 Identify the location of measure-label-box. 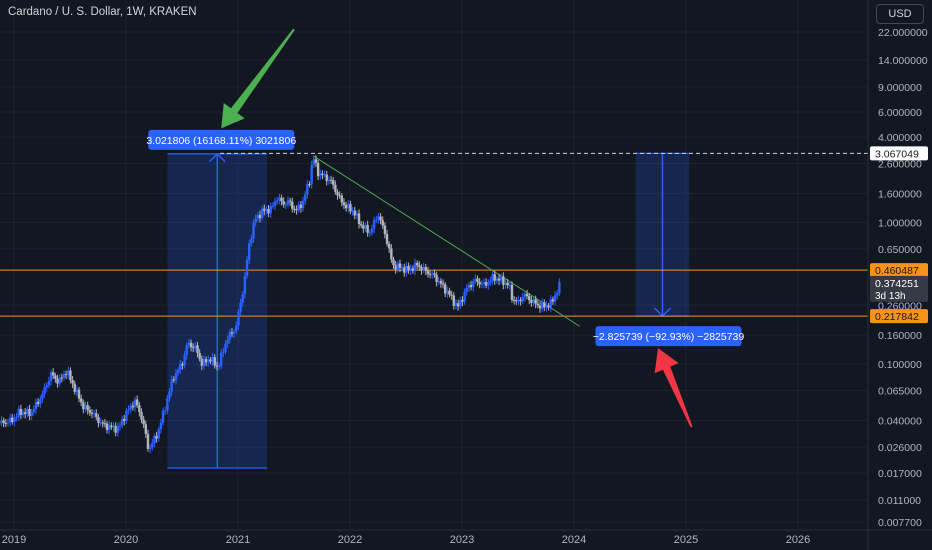
(221, 139).